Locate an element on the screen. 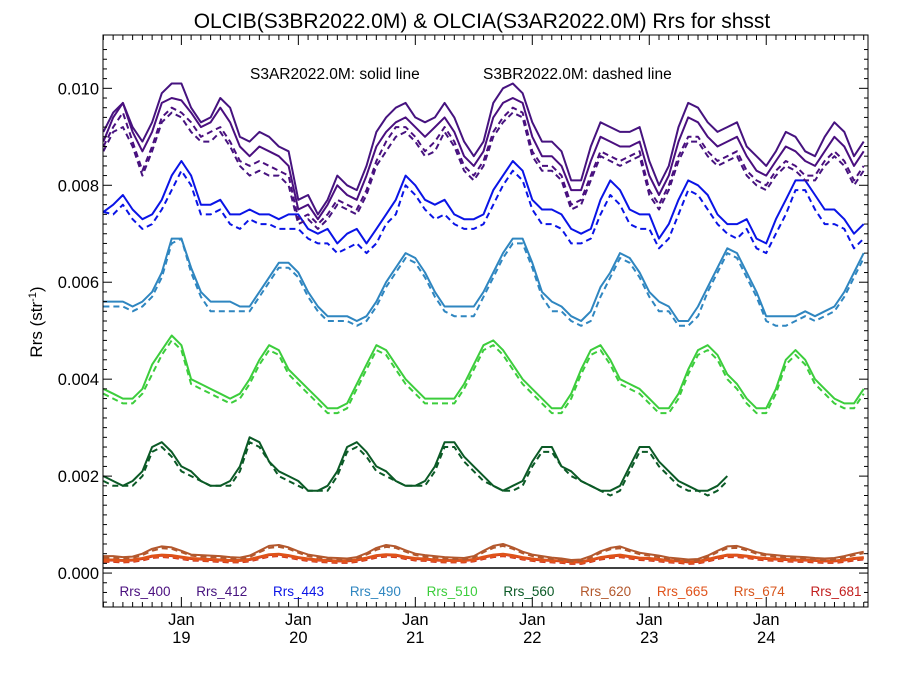 The image size is (900, 675). y-axis-label-end: ) is located at coordinates (36, 289).